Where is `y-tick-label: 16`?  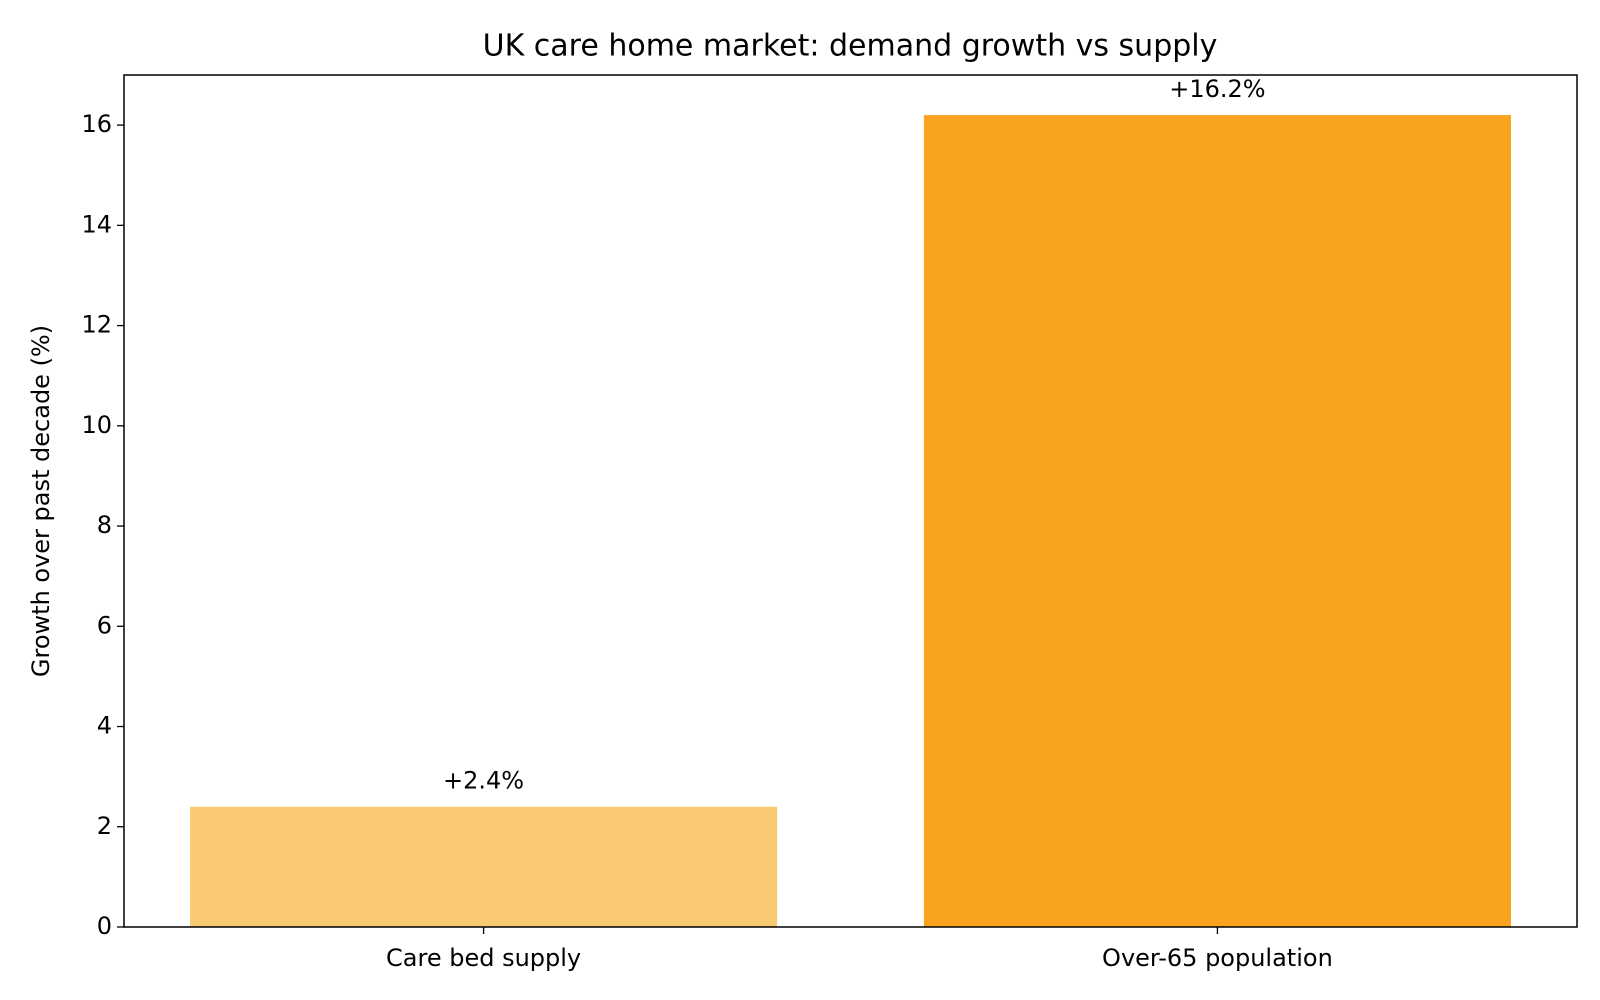 y-tick-label: 16 is located at coordinates (96, 124).